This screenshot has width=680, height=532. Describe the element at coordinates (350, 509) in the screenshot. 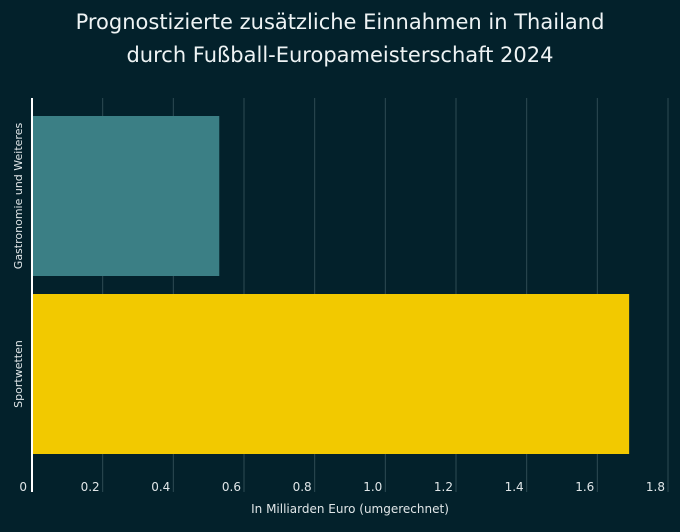

I see `x-axis-label: In Milliarden Euro (umgerechnet)` at that location.